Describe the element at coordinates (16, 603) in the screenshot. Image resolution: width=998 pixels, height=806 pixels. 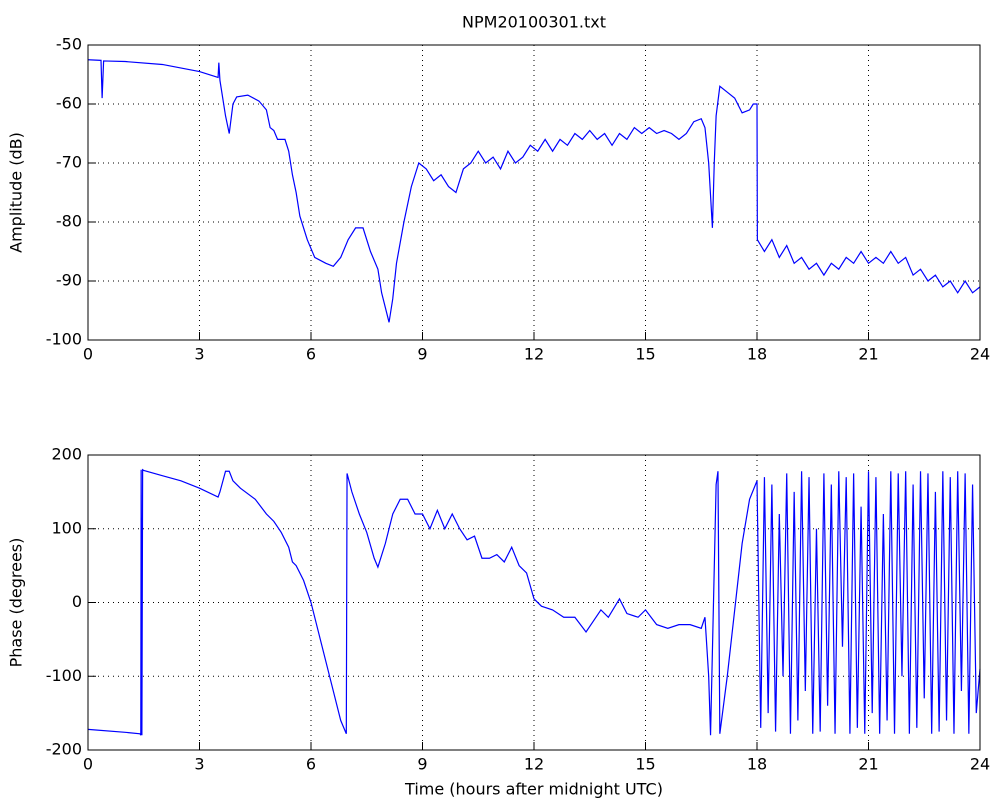
I see `y-axis-label: Phase (degrees)` at that location.